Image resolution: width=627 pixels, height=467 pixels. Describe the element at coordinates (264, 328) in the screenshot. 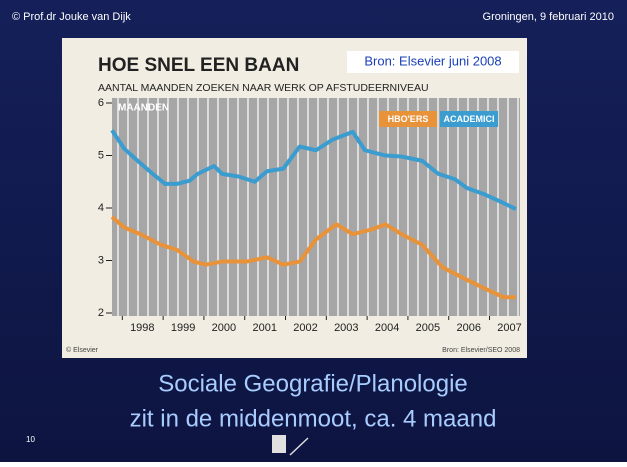

I see `x-tick-label: 2001` at that location.